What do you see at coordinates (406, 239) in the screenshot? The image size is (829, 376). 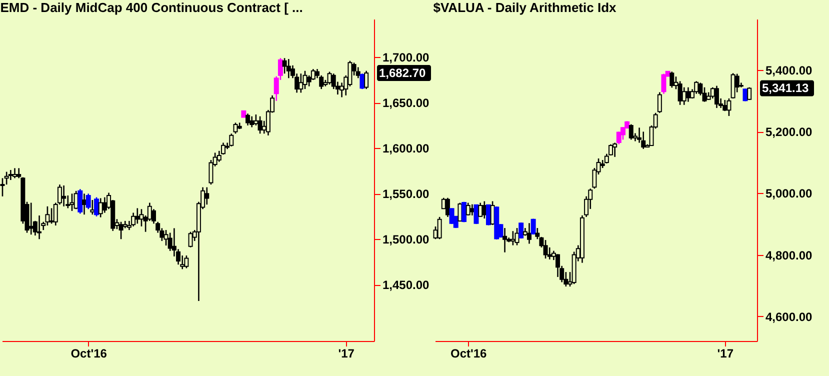 I see `y-tick-label: 1,500.00` at bounding box center [406, 239].